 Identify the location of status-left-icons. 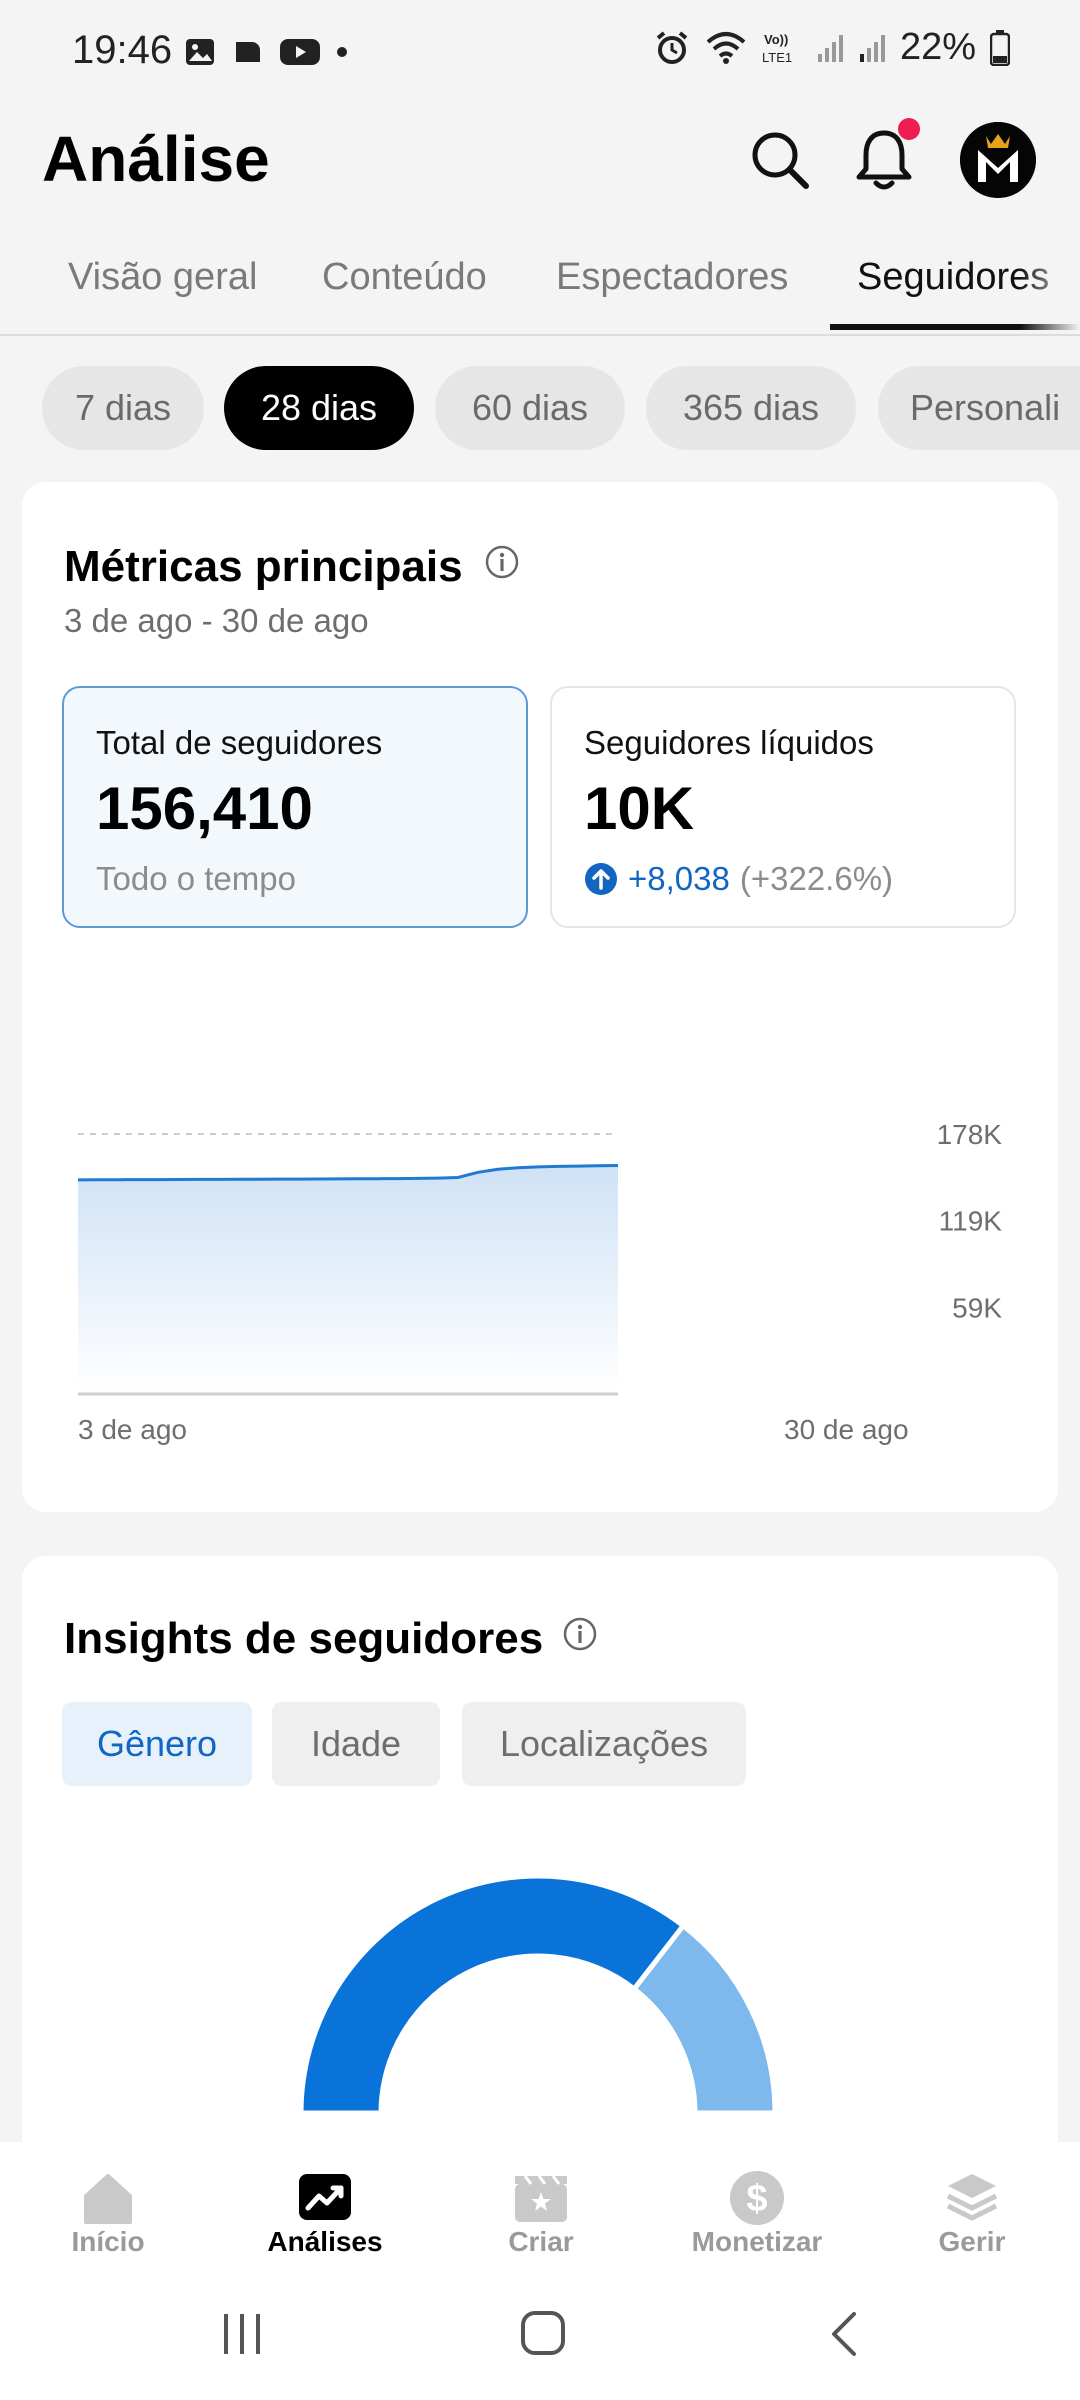
(266, 52).